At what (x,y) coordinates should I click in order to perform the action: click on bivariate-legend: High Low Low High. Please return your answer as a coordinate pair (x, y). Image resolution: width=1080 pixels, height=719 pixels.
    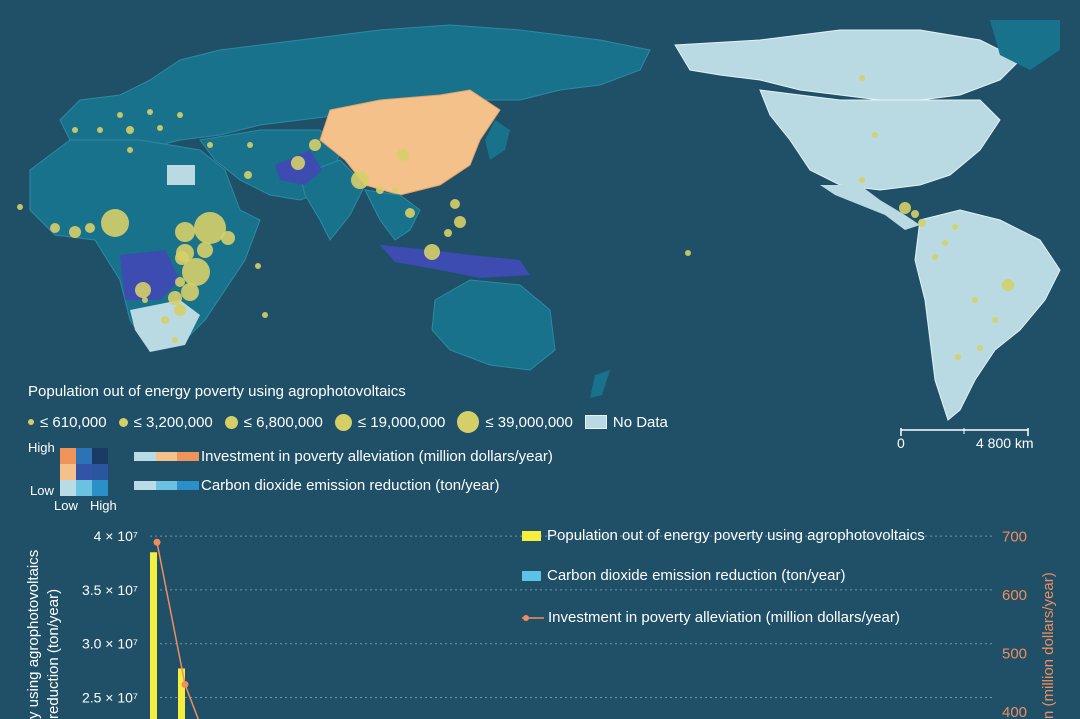
    Looking at the image, I should click on (78, 477).